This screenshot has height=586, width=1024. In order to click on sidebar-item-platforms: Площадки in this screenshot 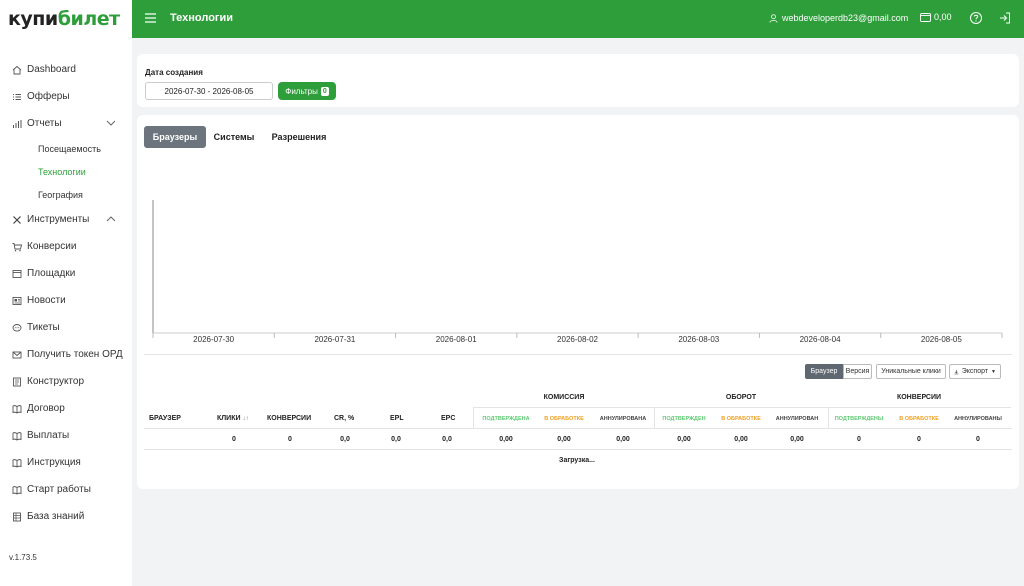, I will do `click(66, 273)`.